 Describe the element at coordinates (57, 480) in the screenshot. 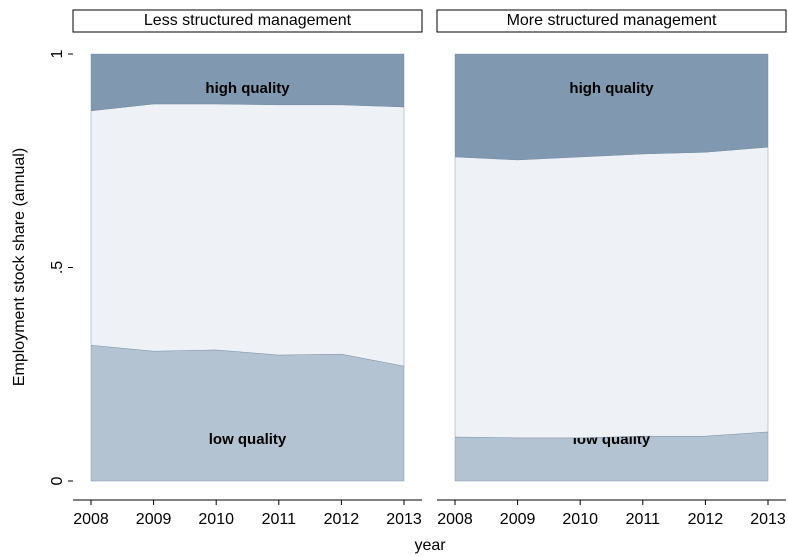

I see `y-tick-label: 0` at that location.